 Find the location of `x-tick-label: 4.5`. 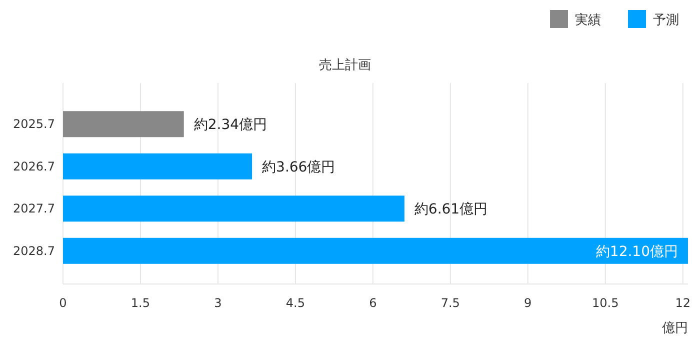

x-tick-label: 4.5 is located at coordinates (295, 303).